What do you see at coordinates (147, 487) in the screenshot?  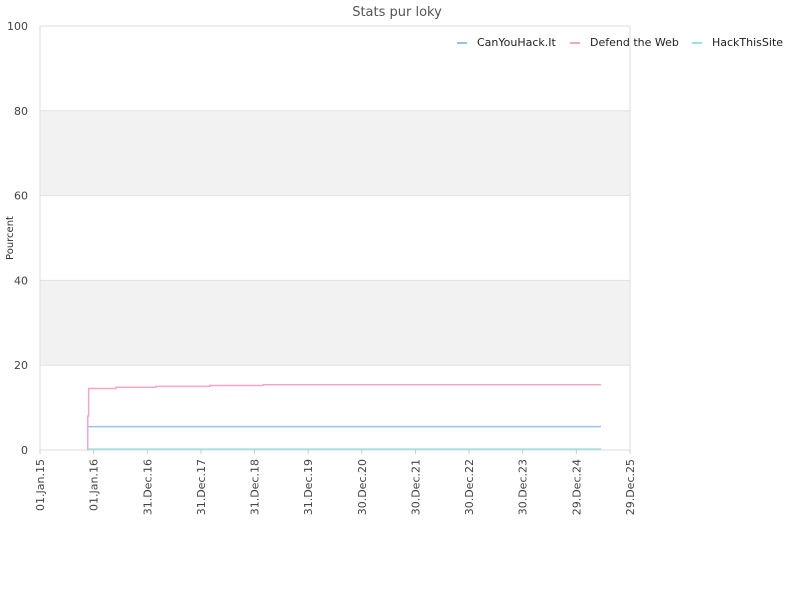 I see `x-tick-label: 31.Dec.16` at bounding box center [147, 487].